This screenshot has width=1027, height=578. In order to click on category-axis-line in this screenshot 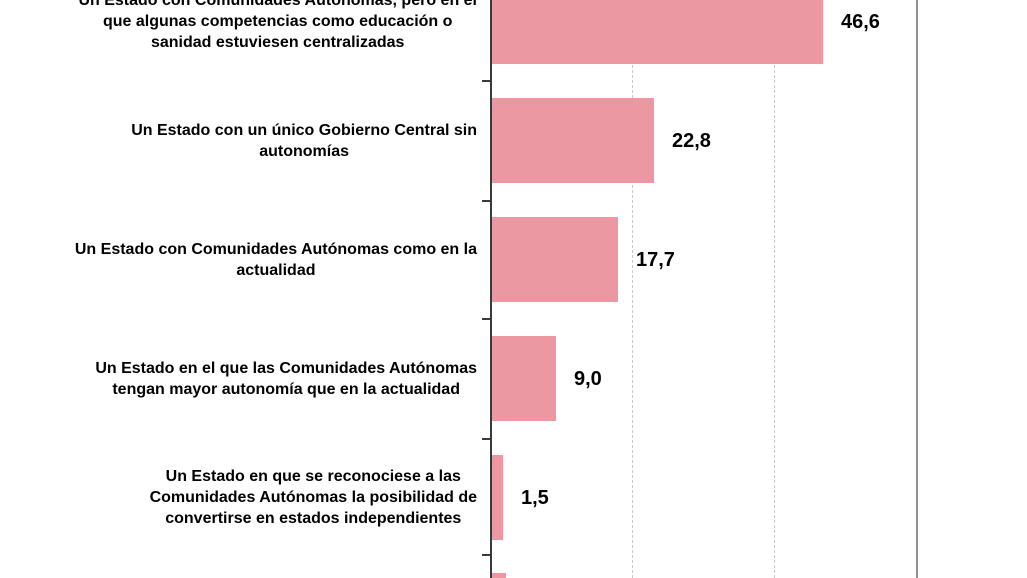, I will do `click(491, 289)`.